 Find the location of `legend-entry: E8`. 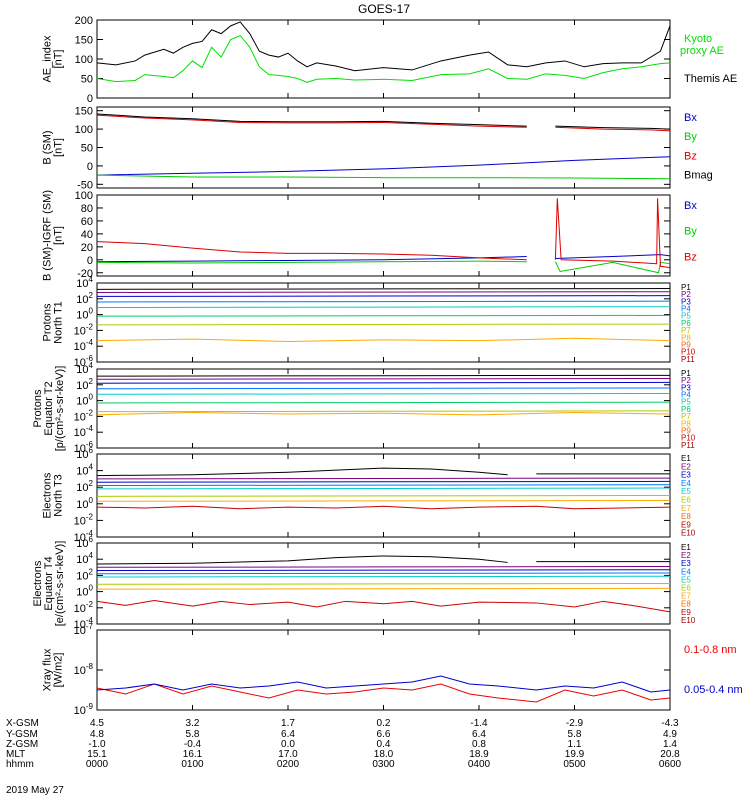

legend-entry: E8 is located at coordinates (686, 516).